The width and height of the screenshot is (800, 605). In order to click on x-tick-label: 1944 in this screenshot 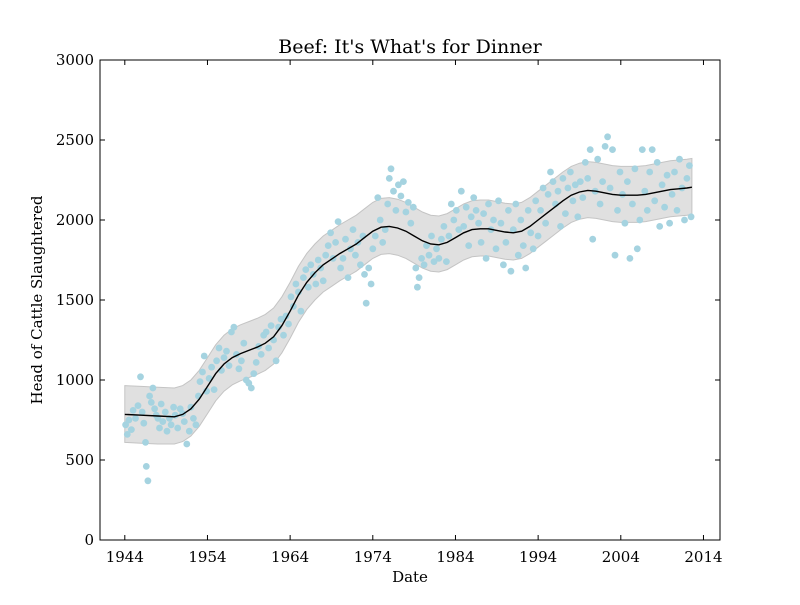, I will do `click(125, 557)`.